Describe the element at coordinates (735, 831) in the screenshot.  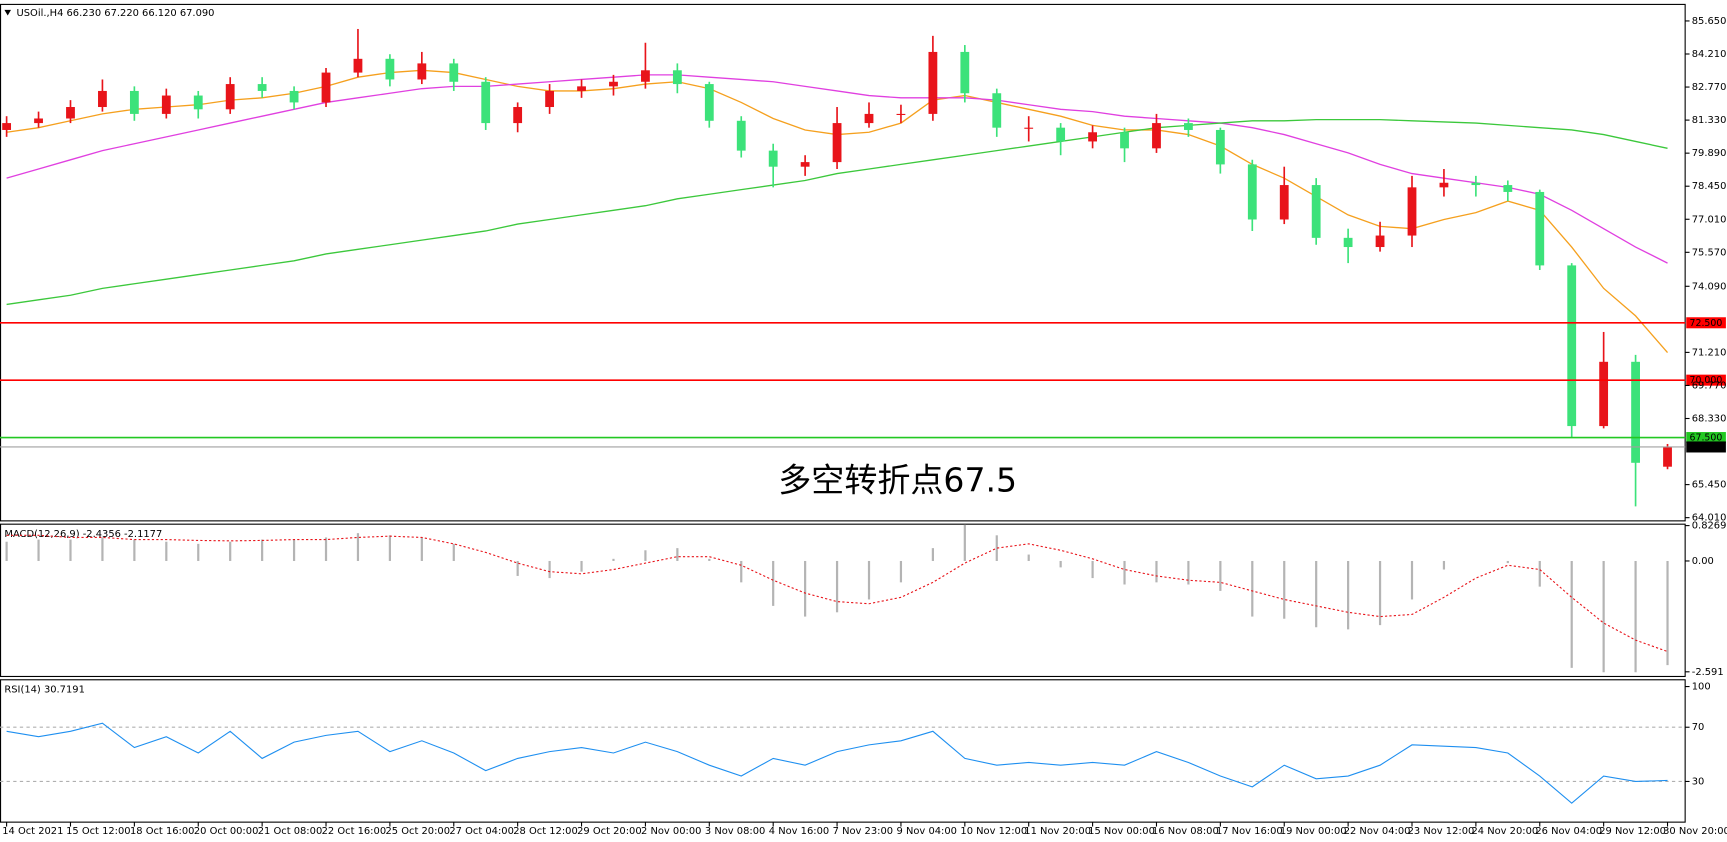
I see `x-tick-label: 3 Nov 08:00` at that location.